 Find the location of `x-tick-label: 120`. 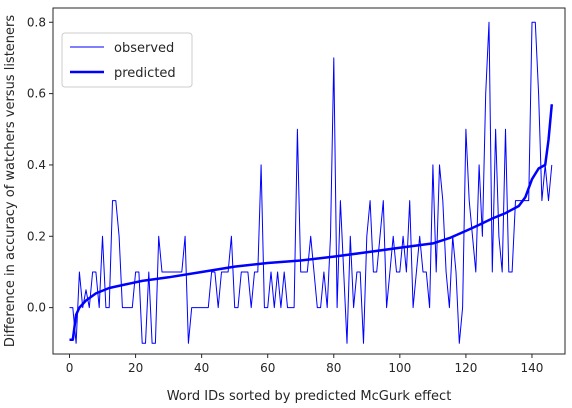

x-tick-label: 120 is located at coordinates (465, 368).